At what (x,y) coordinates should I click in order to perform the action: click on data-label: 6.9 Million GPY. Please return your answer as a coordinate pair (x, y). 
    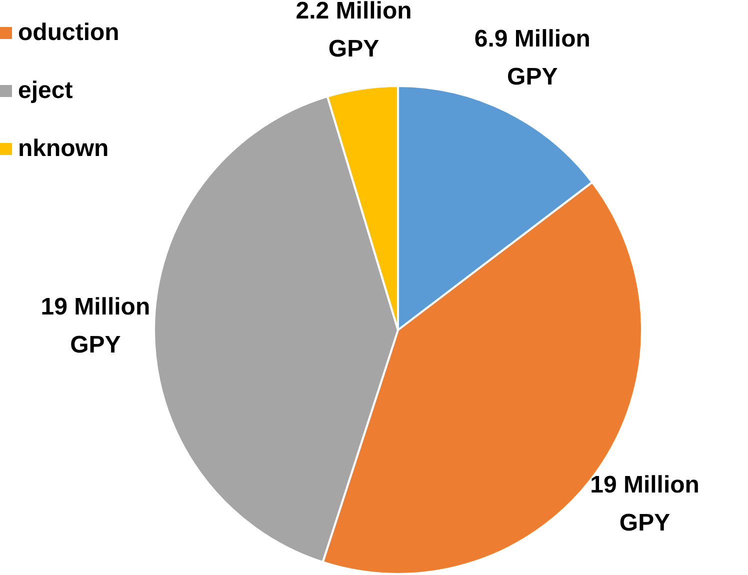
    Looking at the image, I should click on (532, 58).